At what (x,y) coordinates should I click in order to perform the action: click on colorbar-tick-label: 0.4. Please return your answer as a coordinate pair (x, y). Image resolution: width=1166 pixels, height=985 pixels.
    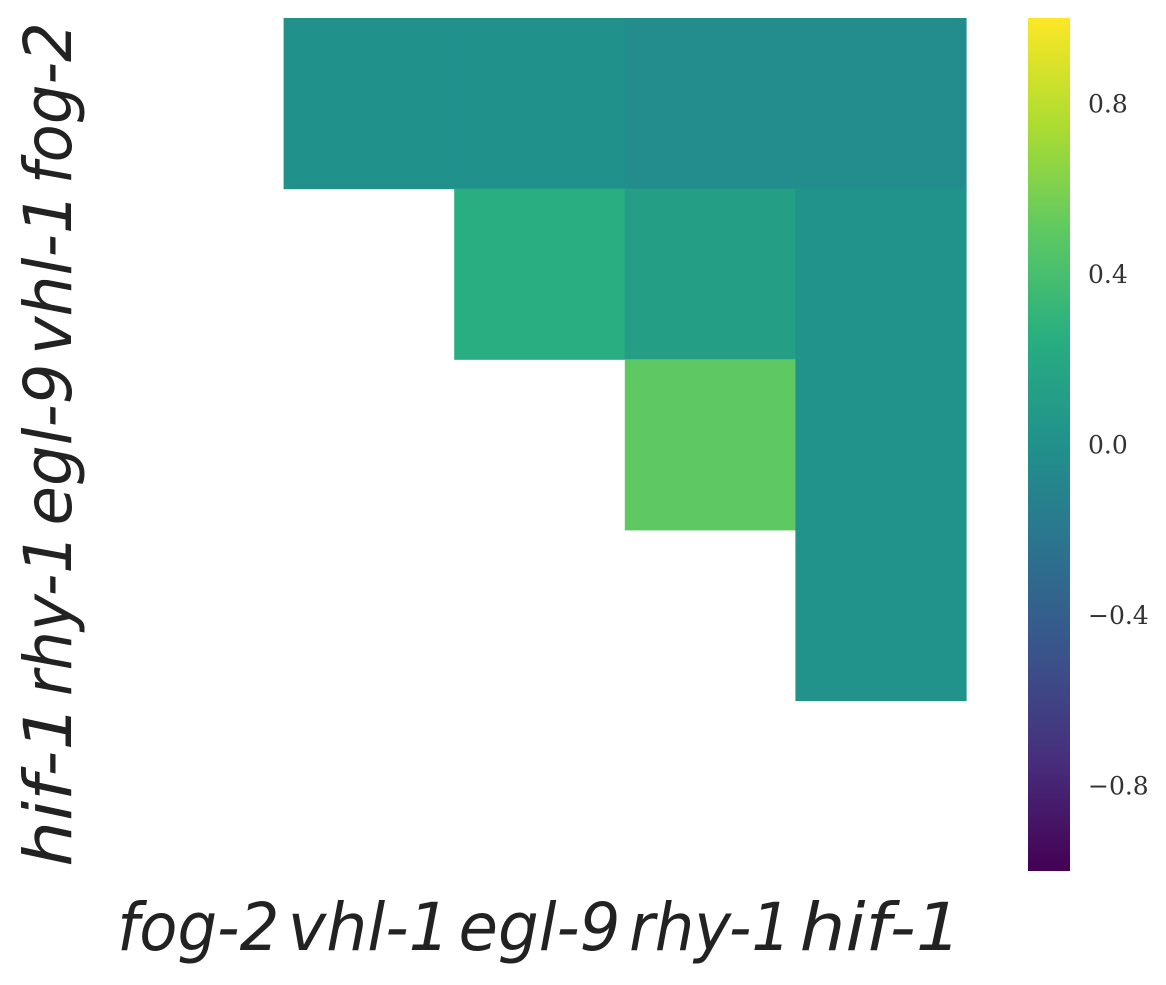
    Looking at the image, I should click on (1108, 274).